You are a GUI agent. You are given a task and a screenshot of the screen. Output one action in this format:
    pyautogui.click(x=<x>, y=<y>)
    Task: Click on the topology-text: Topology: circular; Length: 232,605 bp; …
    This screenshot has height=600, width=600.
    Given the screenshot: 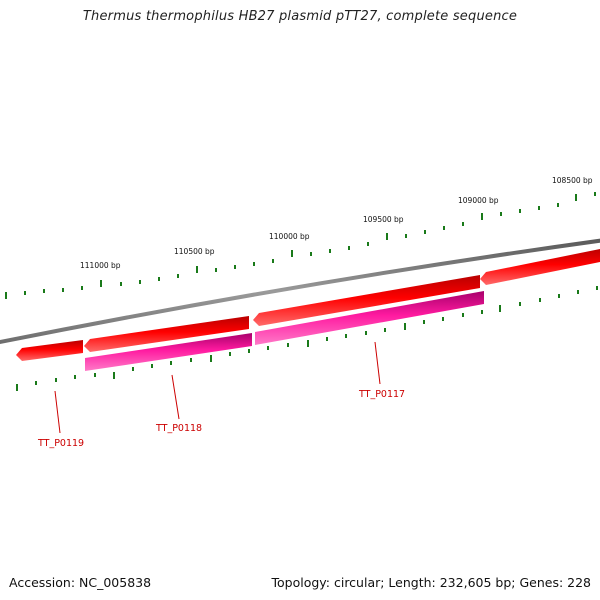 What is the action you would take?
    pyautogui.click(x=431, y=582)
    